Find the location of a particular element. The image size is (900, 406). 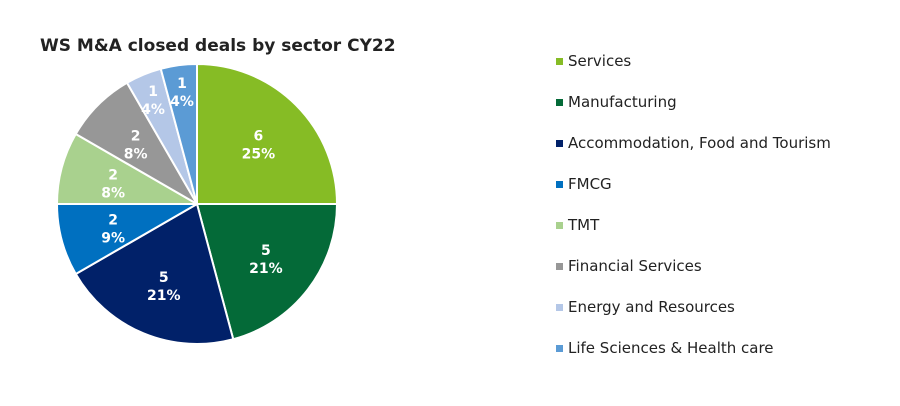

slice-percent-label-1: 21% is located at coordinates (266, 269).